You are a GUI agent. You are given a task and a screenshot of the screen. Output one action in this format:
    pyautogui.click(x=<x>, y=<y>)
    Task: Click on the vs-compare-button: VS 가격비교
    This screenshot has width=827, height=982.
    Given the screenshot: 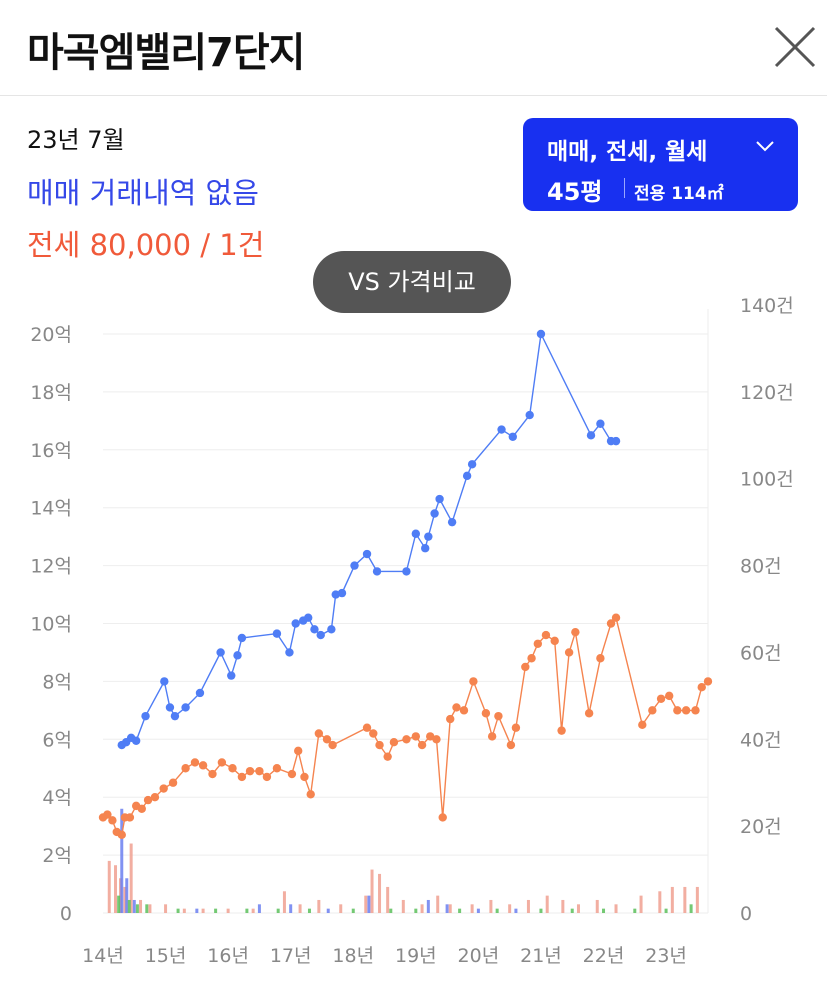 What is the action you would take?
    pyautogui.click(x=412, y=282)
    